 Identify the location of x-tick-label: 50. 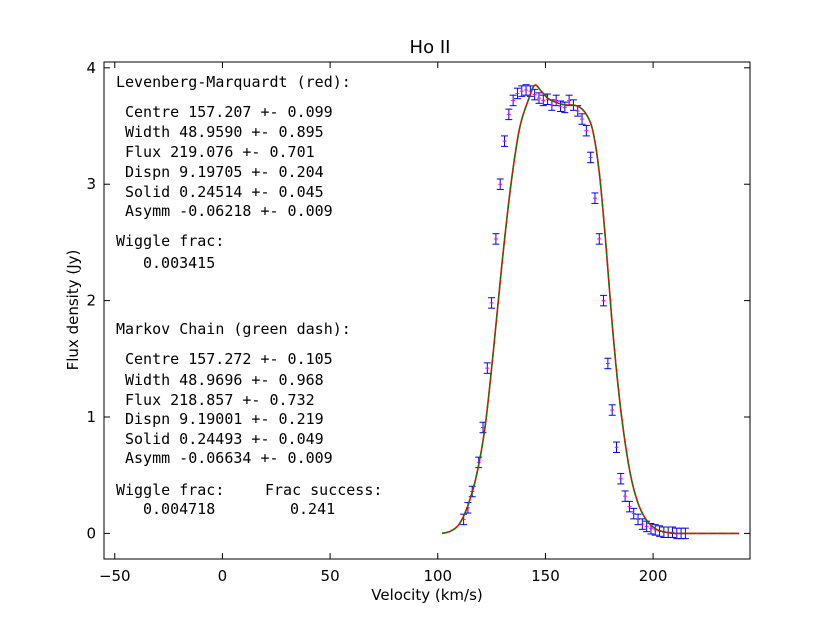
(330, 576).